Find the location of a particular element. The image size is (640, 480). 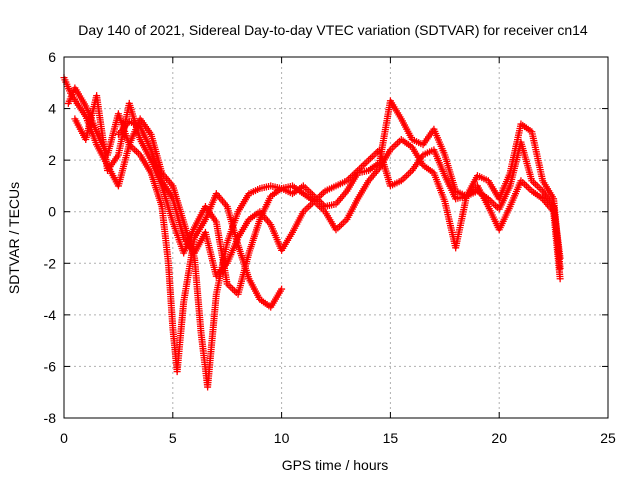

x-tick-label: 10 is located at coordinates (282, 438).